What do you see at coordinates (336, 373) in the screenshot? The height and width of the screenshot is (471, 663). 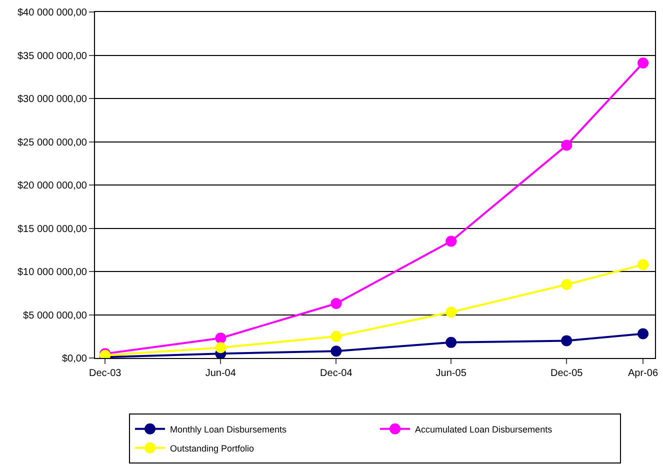 I see `x-tick-label: Dec-04` at bounding box center [336, 373].